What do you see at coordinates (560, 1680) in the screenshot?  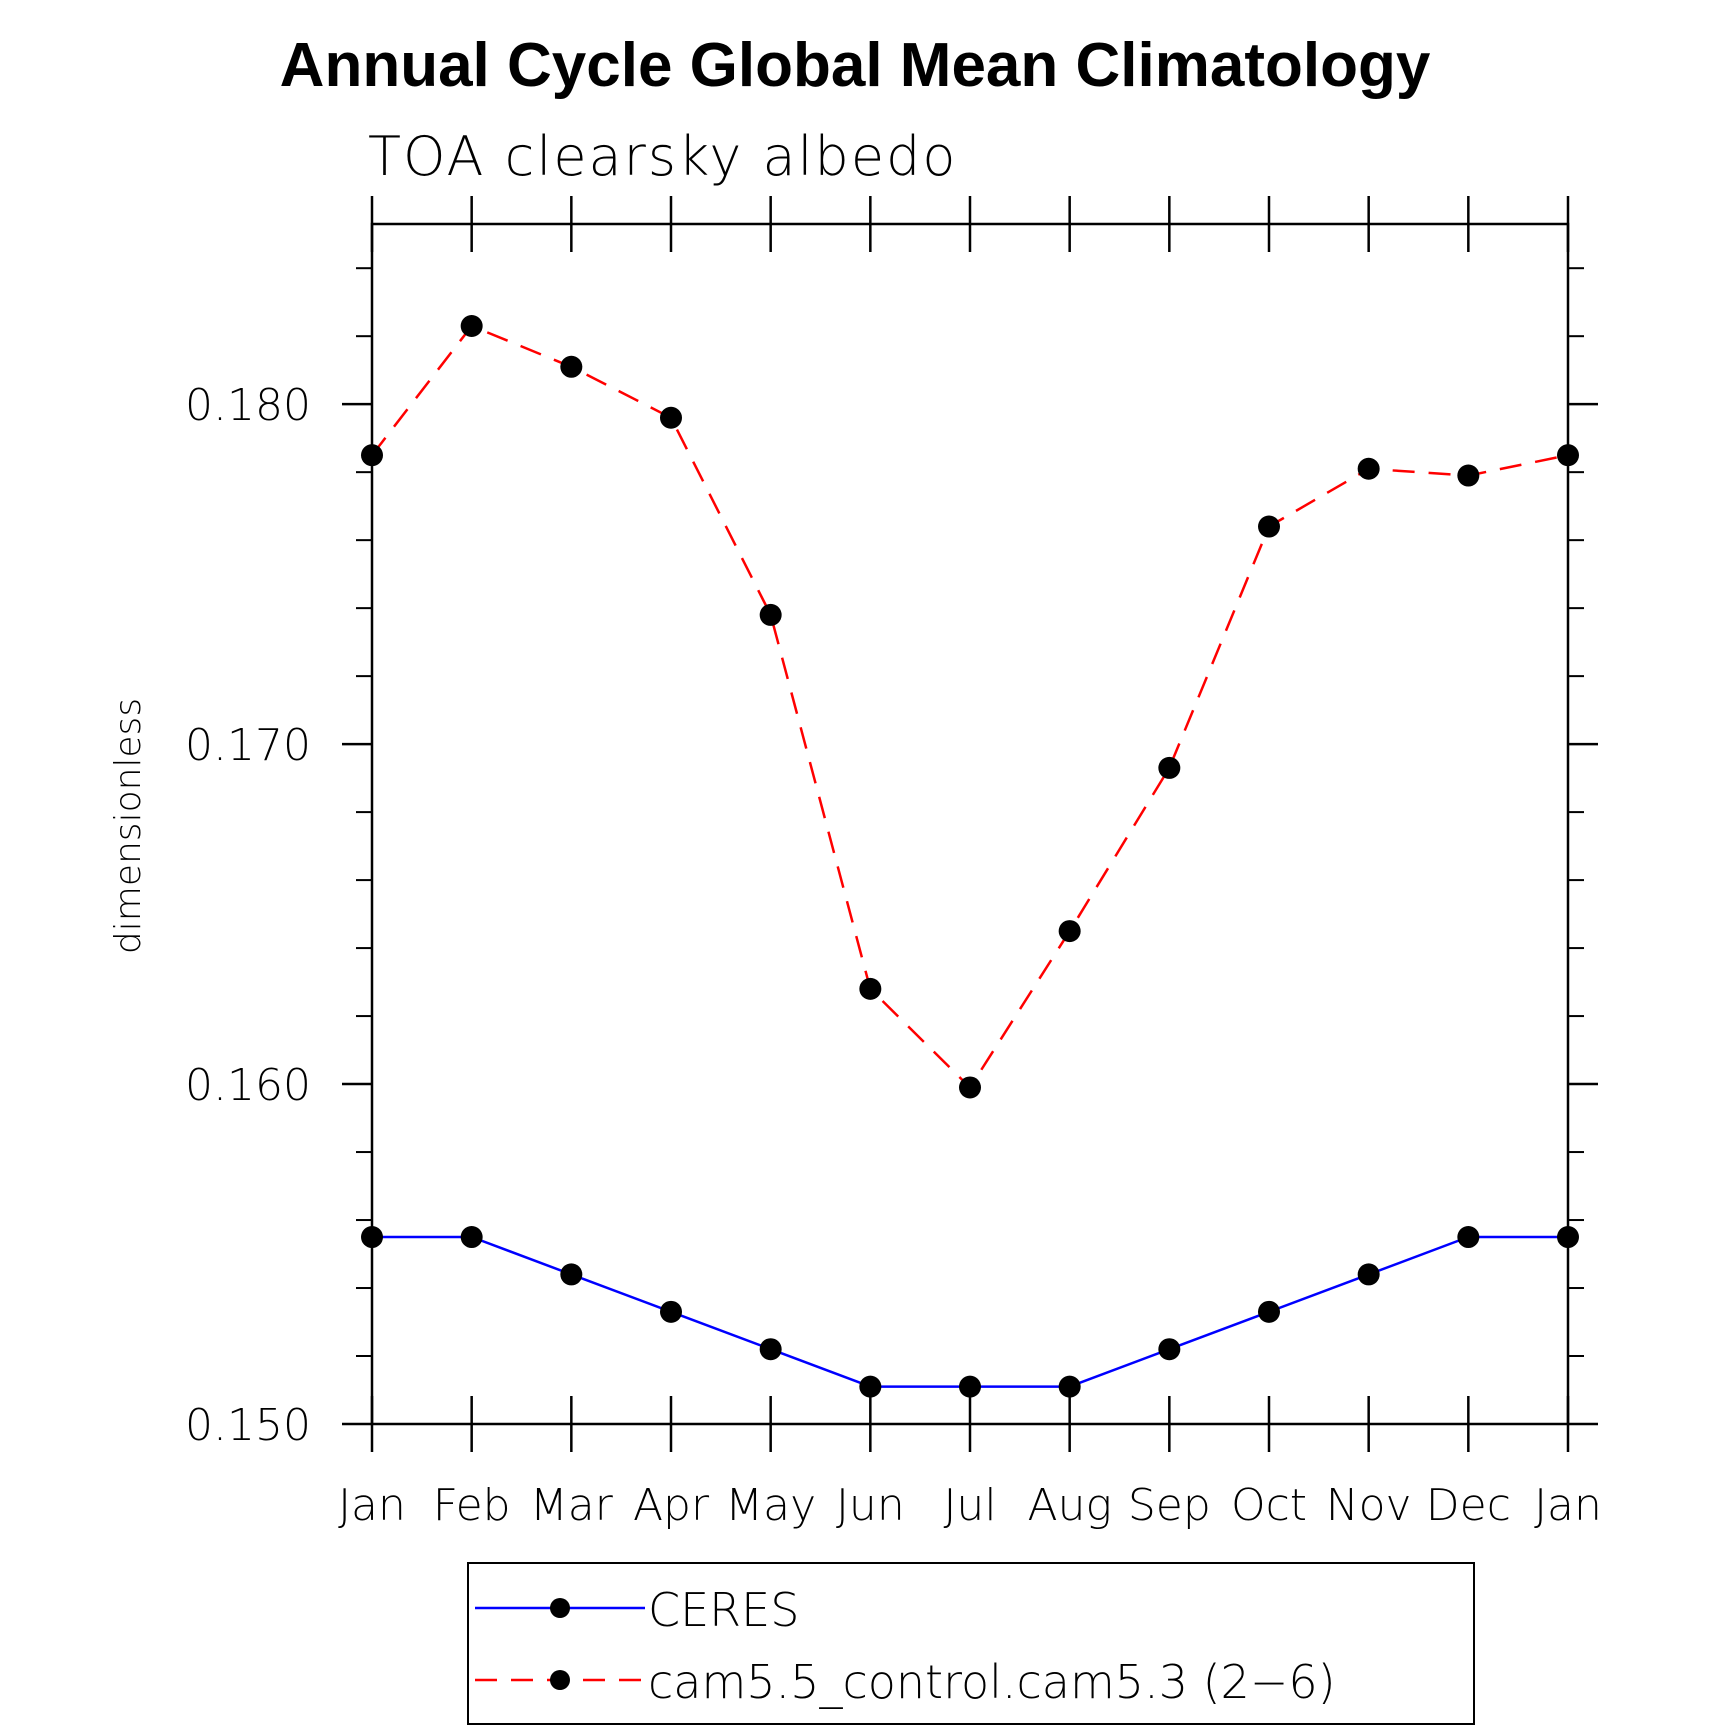 I see `legend-cam-marker` at bounding box center [560, 1680].